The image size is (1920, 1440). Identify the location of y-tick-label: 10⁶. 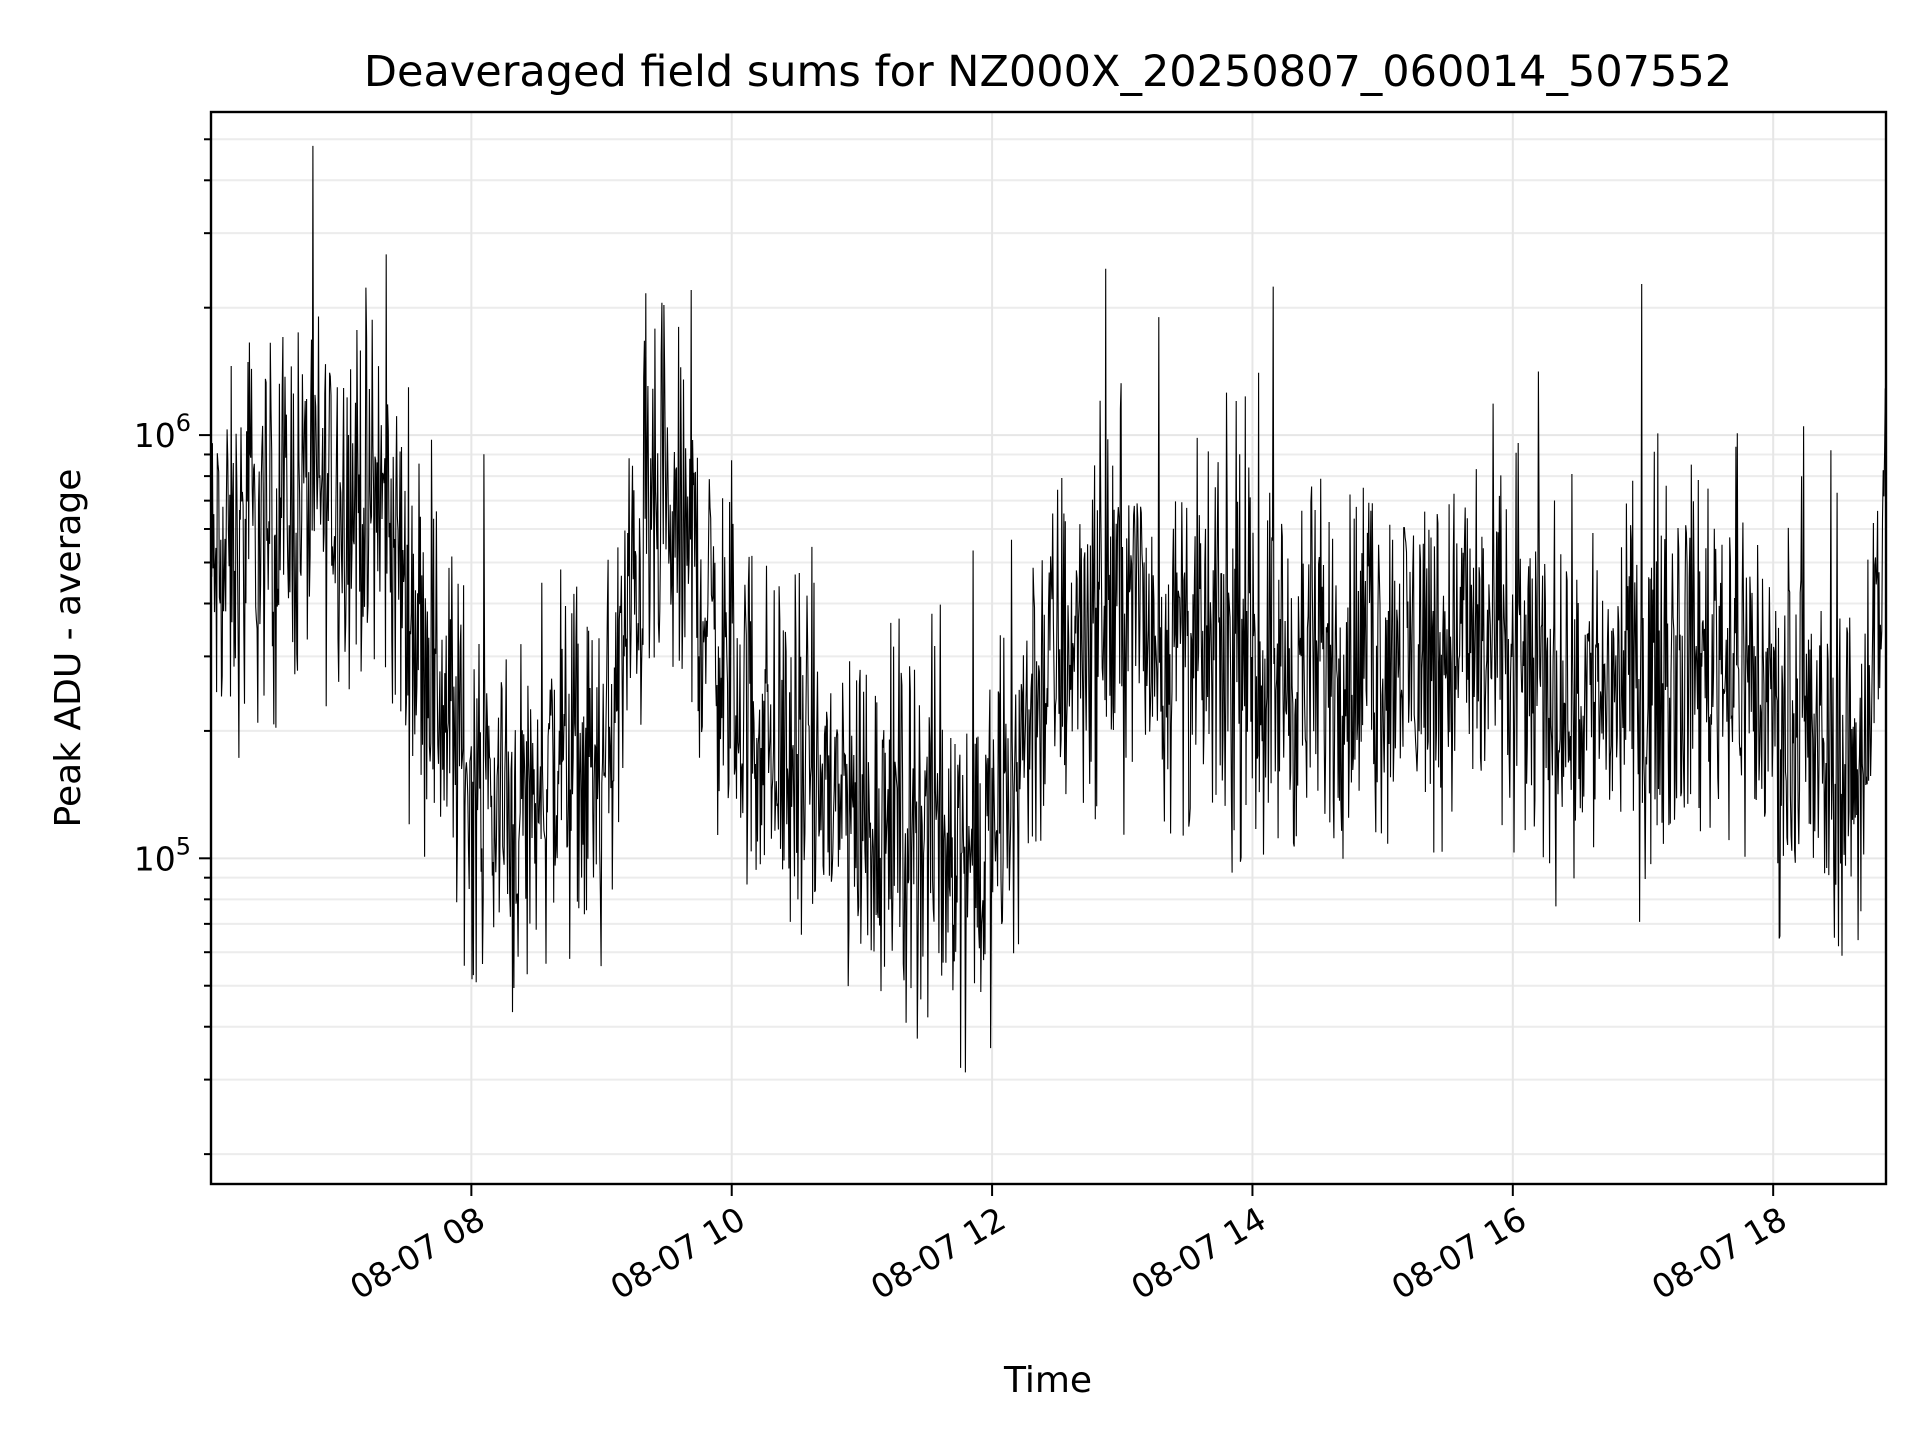
(162, 432).